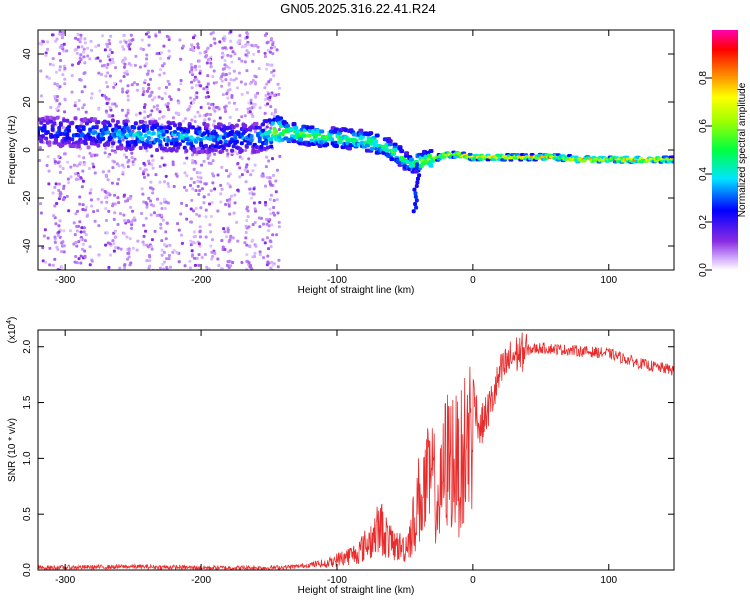  I want to click on top-x-axis-label: Height of straight line (km), so click(356, 290).